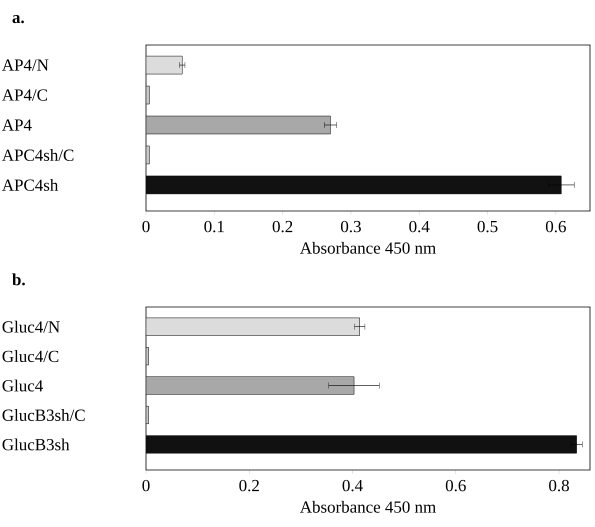 The width and height of the screenshot is (595, 527). What do you see at coordinates (43, 415) in the screenshot?
I see `y-tick-label: GlucB3sh/C` at bounding box center [43, 415].